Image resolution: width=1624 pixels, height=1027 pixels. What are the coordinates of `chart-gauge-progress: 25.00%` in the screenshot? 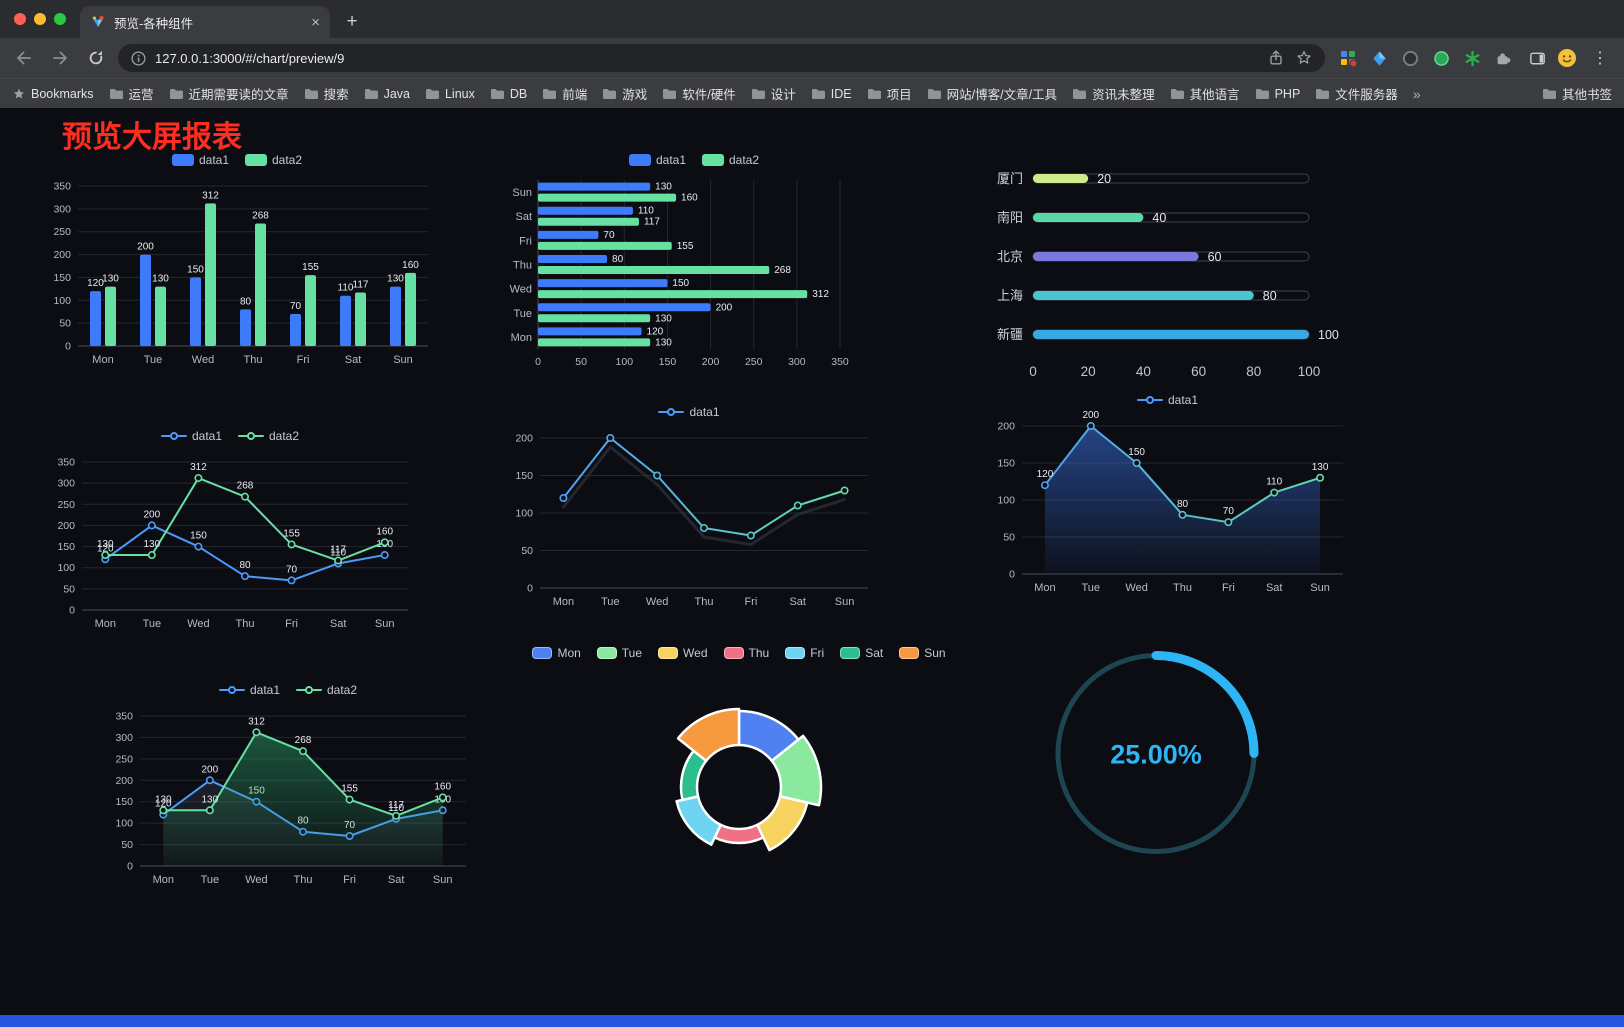 It's located at (1156, 753).